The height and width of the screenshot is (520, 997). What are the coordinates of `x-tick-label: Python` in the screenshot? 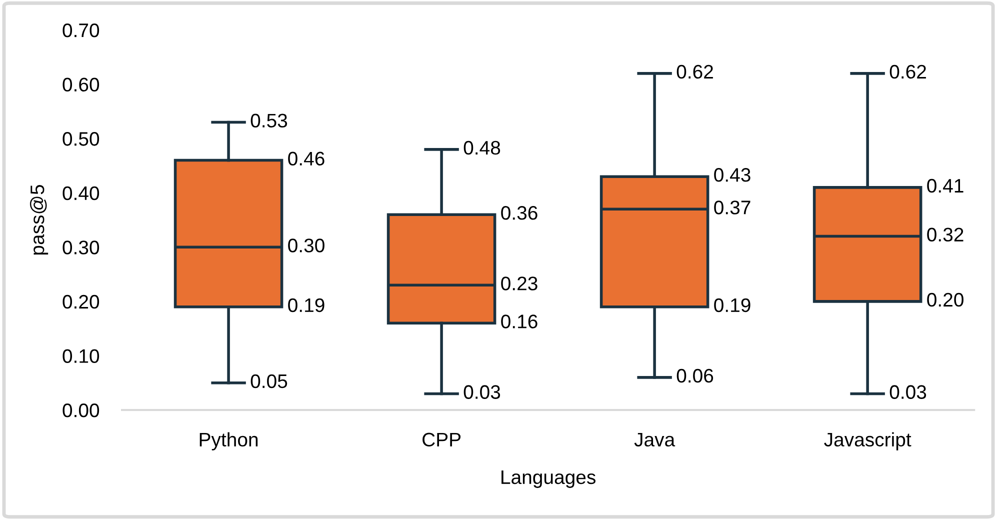 It's located at (229, 441).